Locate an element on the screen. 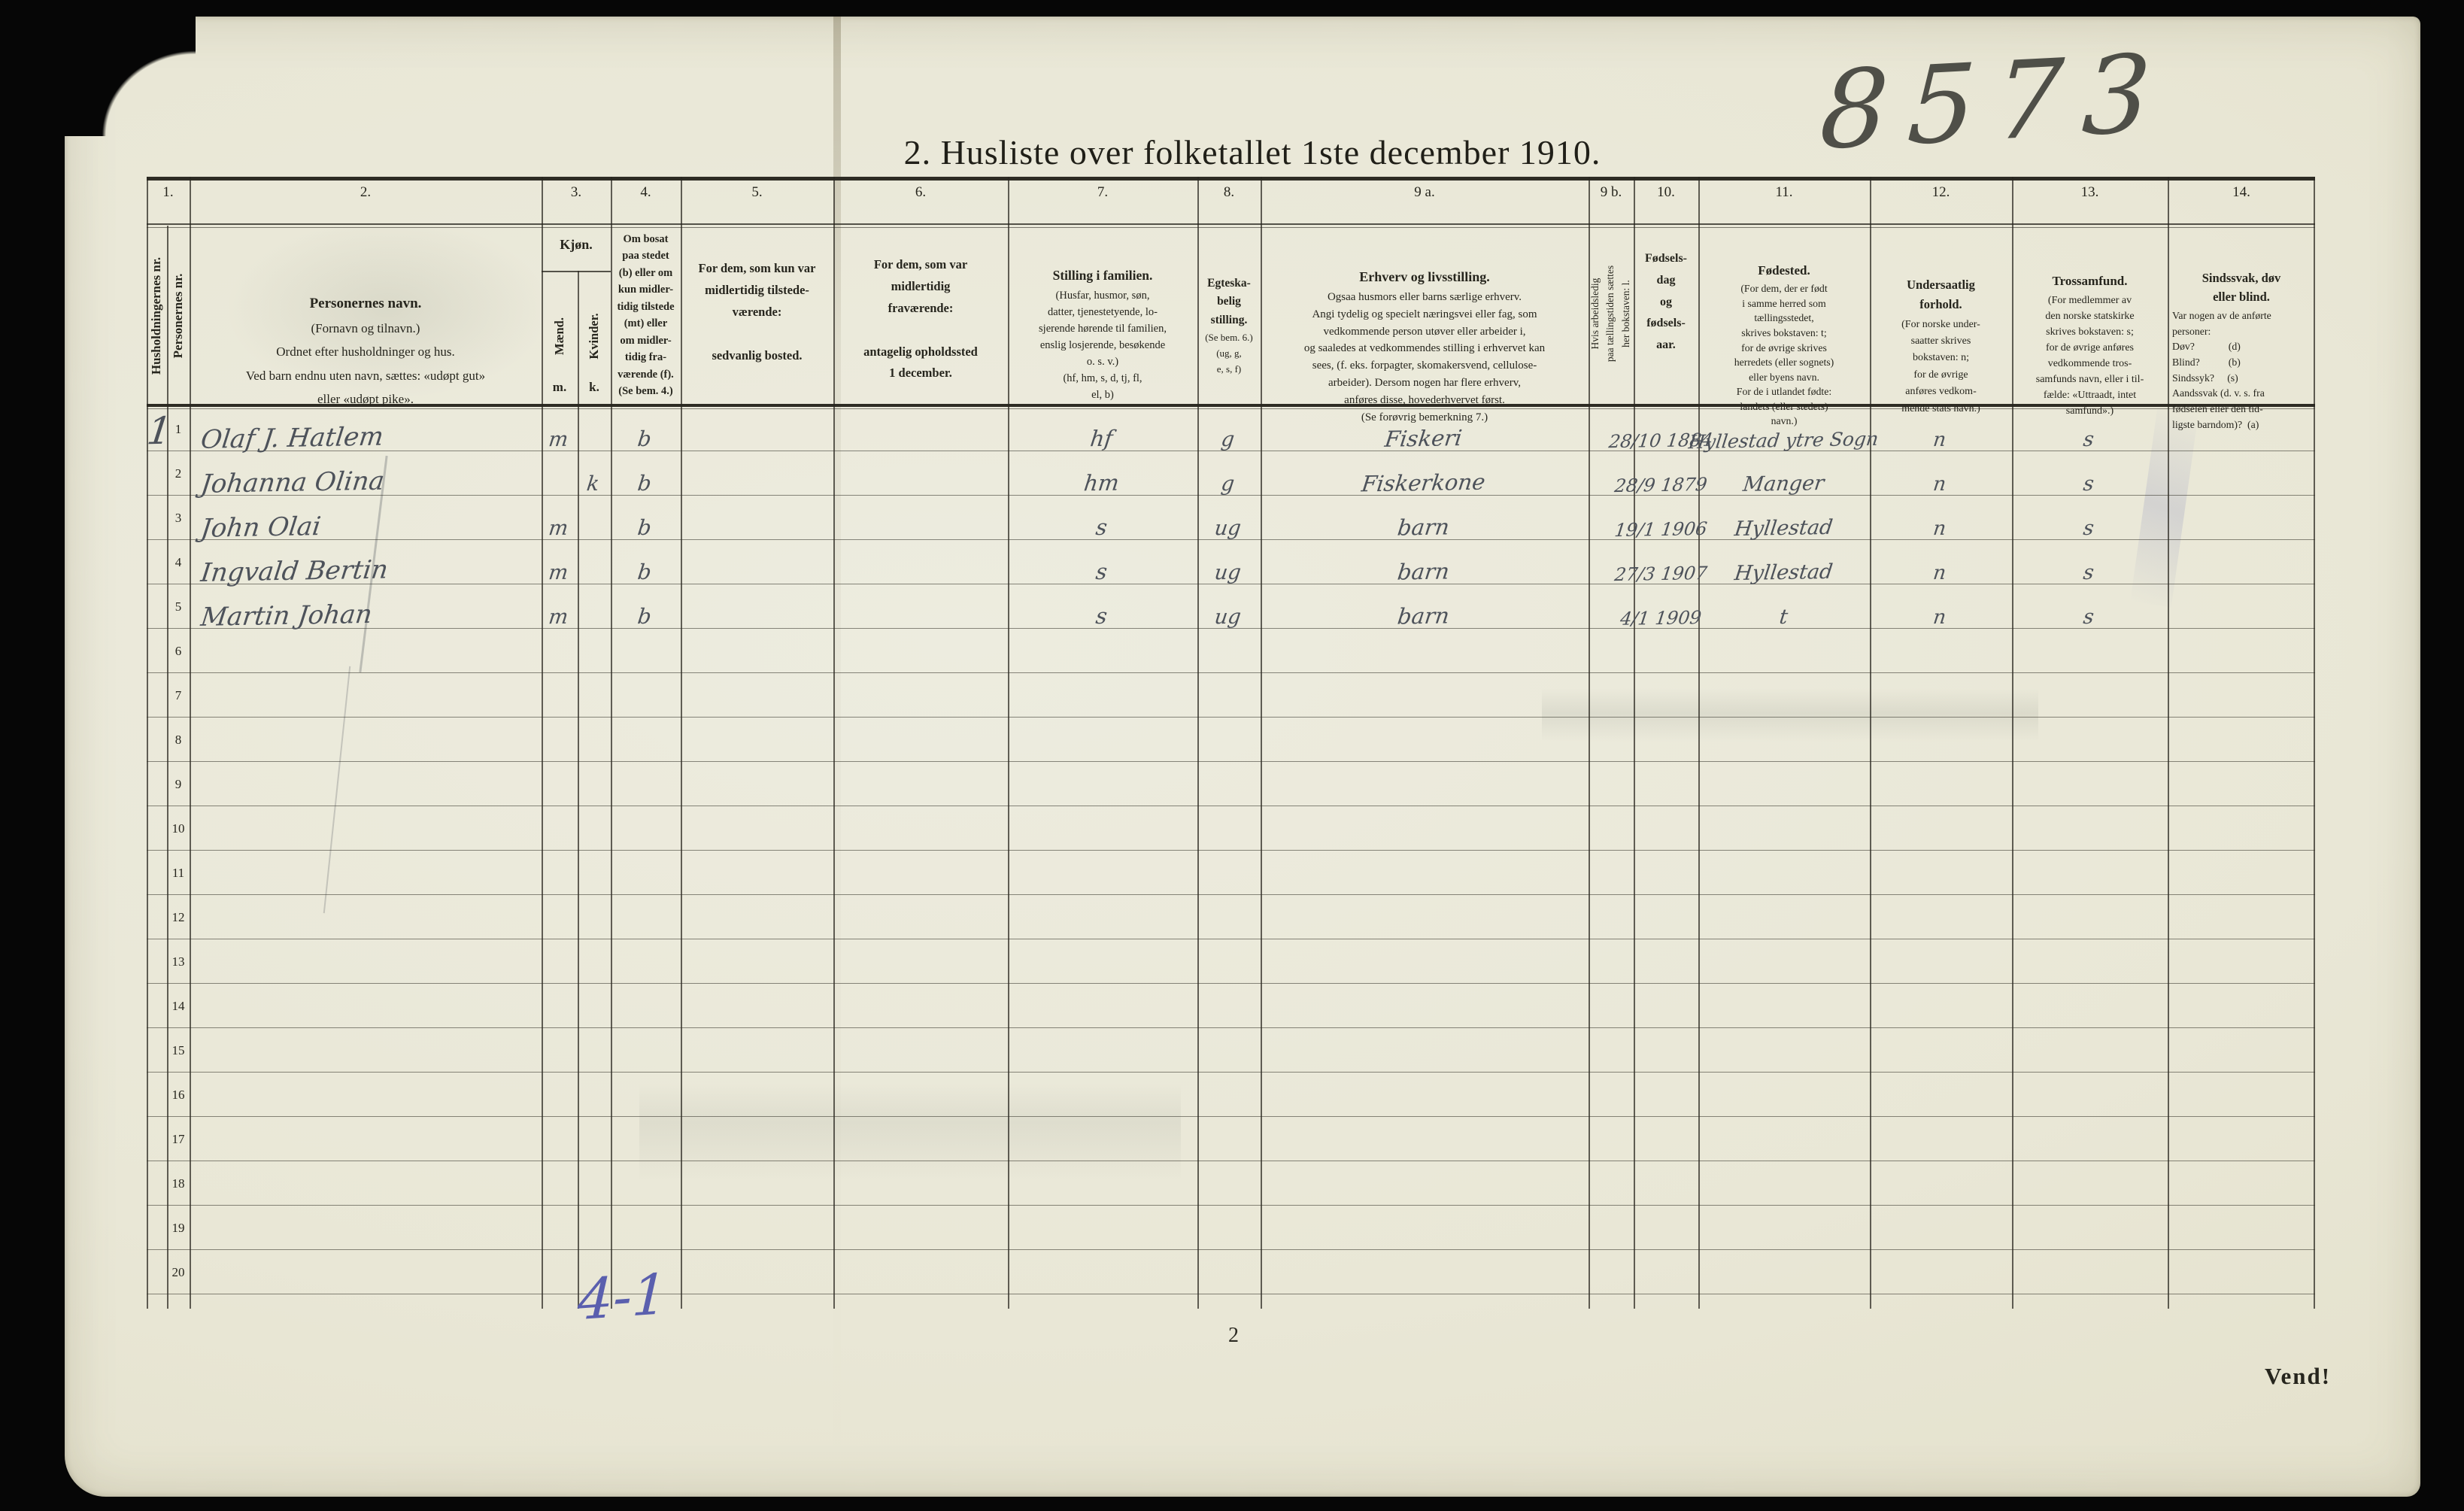 The image size is (2464, 1511). person-number: 12 is located at coordinates (178, 917).